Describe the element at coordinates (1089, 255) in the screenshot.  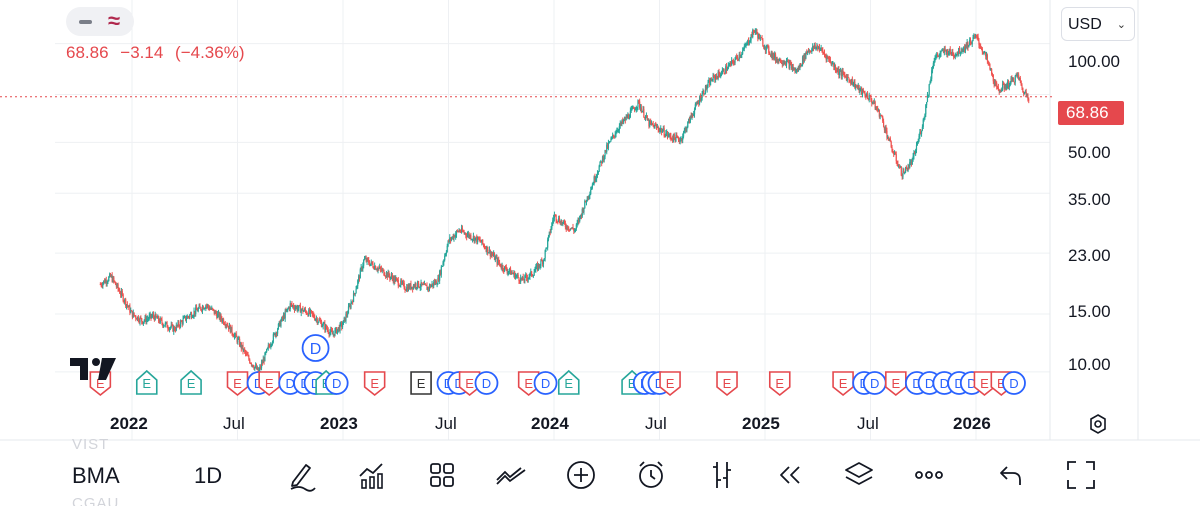
I see `y-tick-label: 23.00` at that location.